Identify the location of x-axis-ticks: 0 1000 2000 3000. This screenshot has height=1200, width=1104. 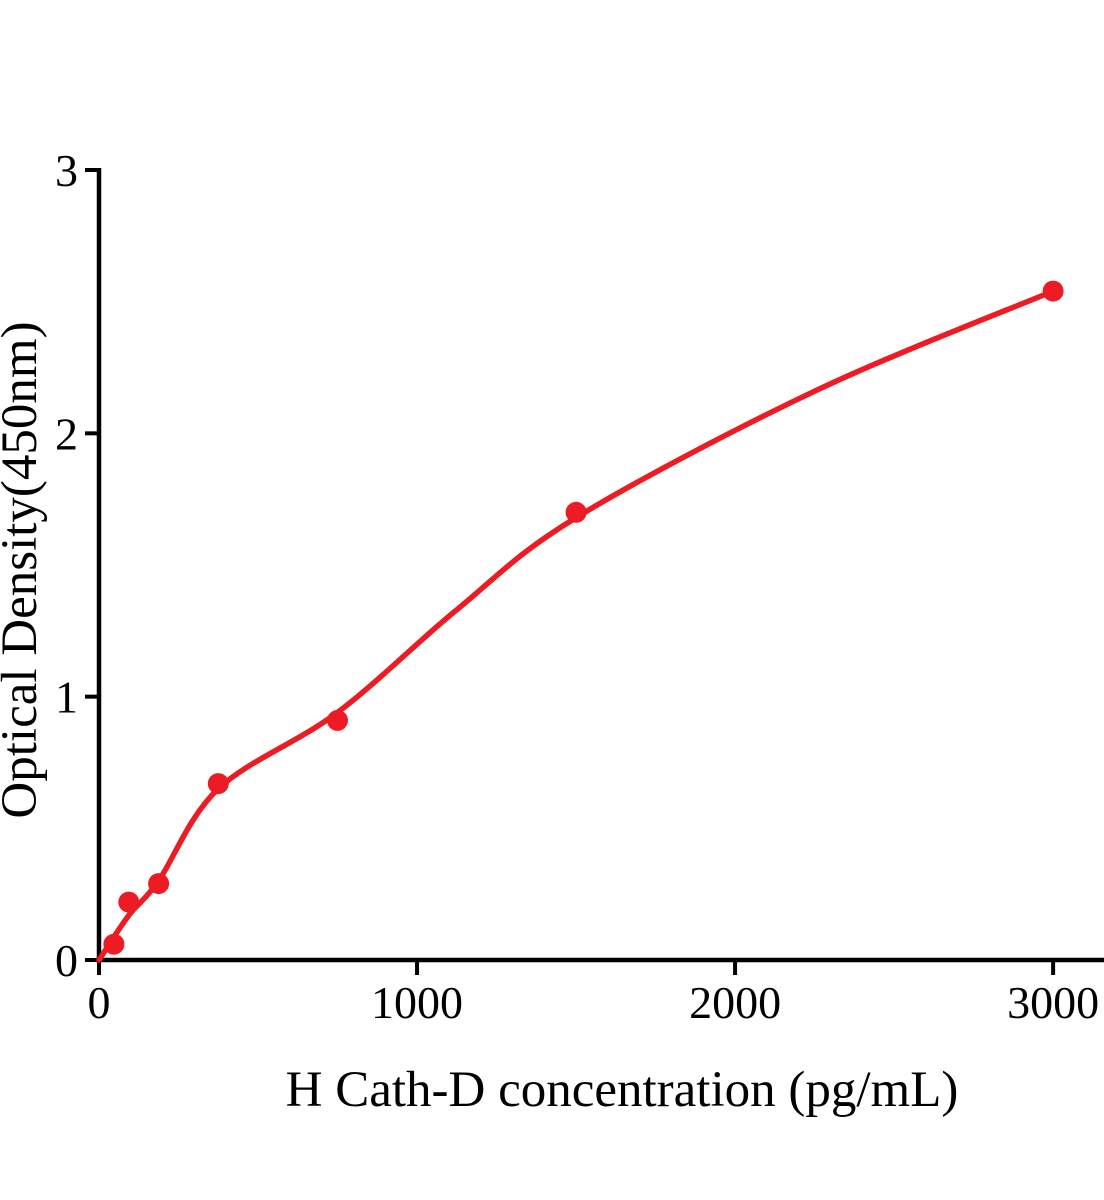
(593, 994).